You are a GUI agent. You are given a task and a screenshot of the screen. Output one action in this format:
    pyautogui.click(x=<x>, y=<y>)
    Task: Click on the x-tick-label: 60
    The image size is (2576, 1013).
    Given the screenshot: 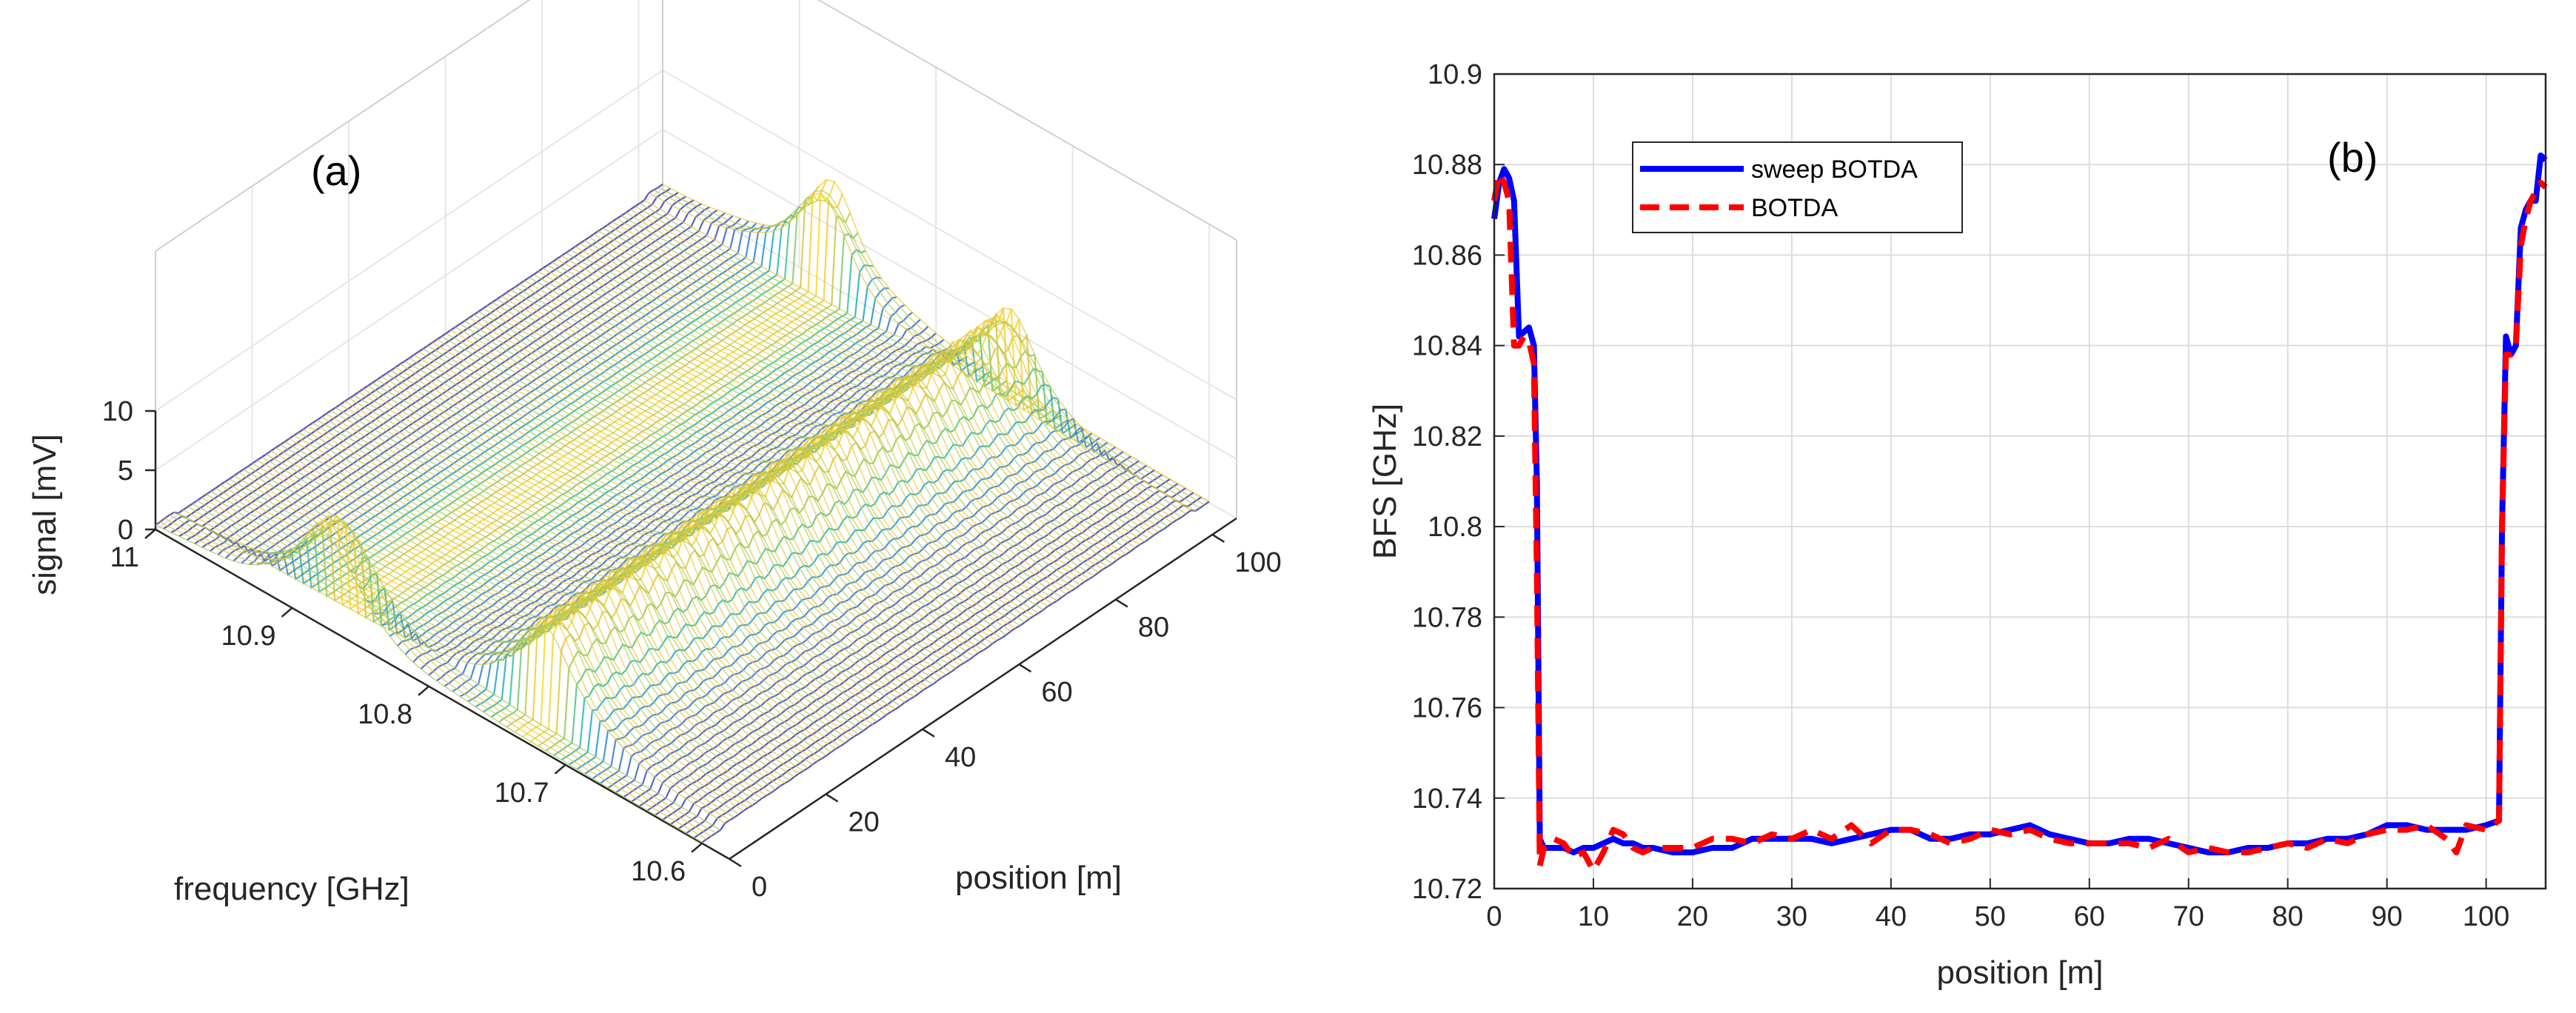 What is the action you would take?
    pyautogui.click(x=1056, y=692)
    